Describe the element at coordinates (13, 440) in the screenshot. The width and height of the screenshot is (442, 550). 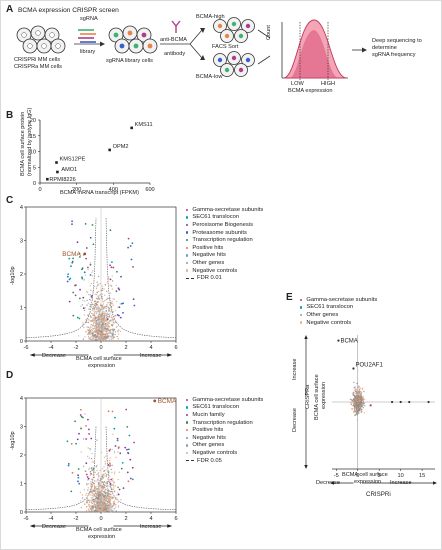
I see `panel-d-ylabel: -log10p` at that location.